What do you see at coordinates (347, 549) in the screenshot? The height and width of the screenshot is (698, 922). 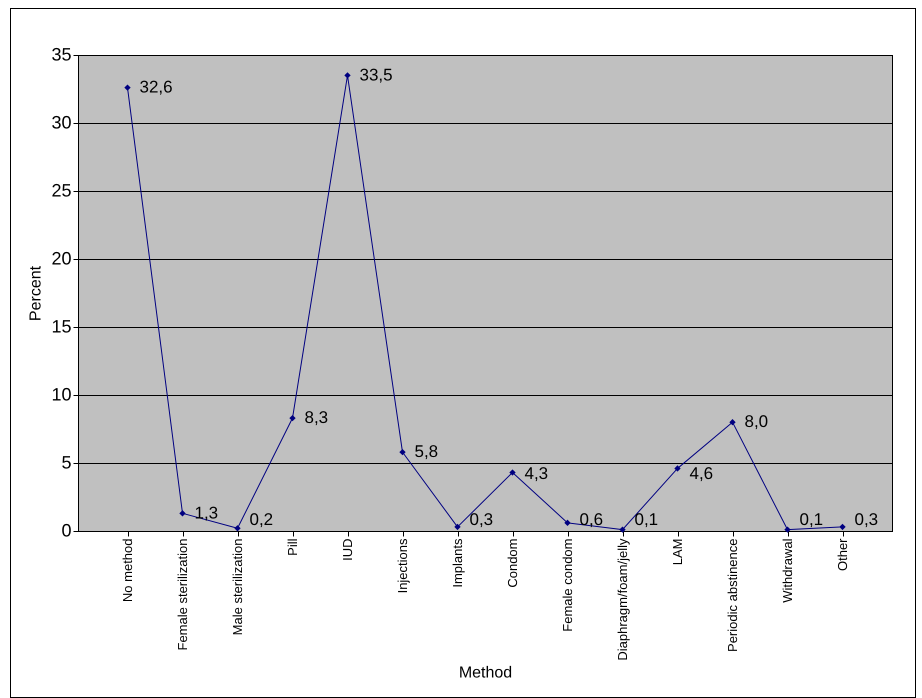 I see `x-tick-label: IUD` at bounding box center [347, 549].